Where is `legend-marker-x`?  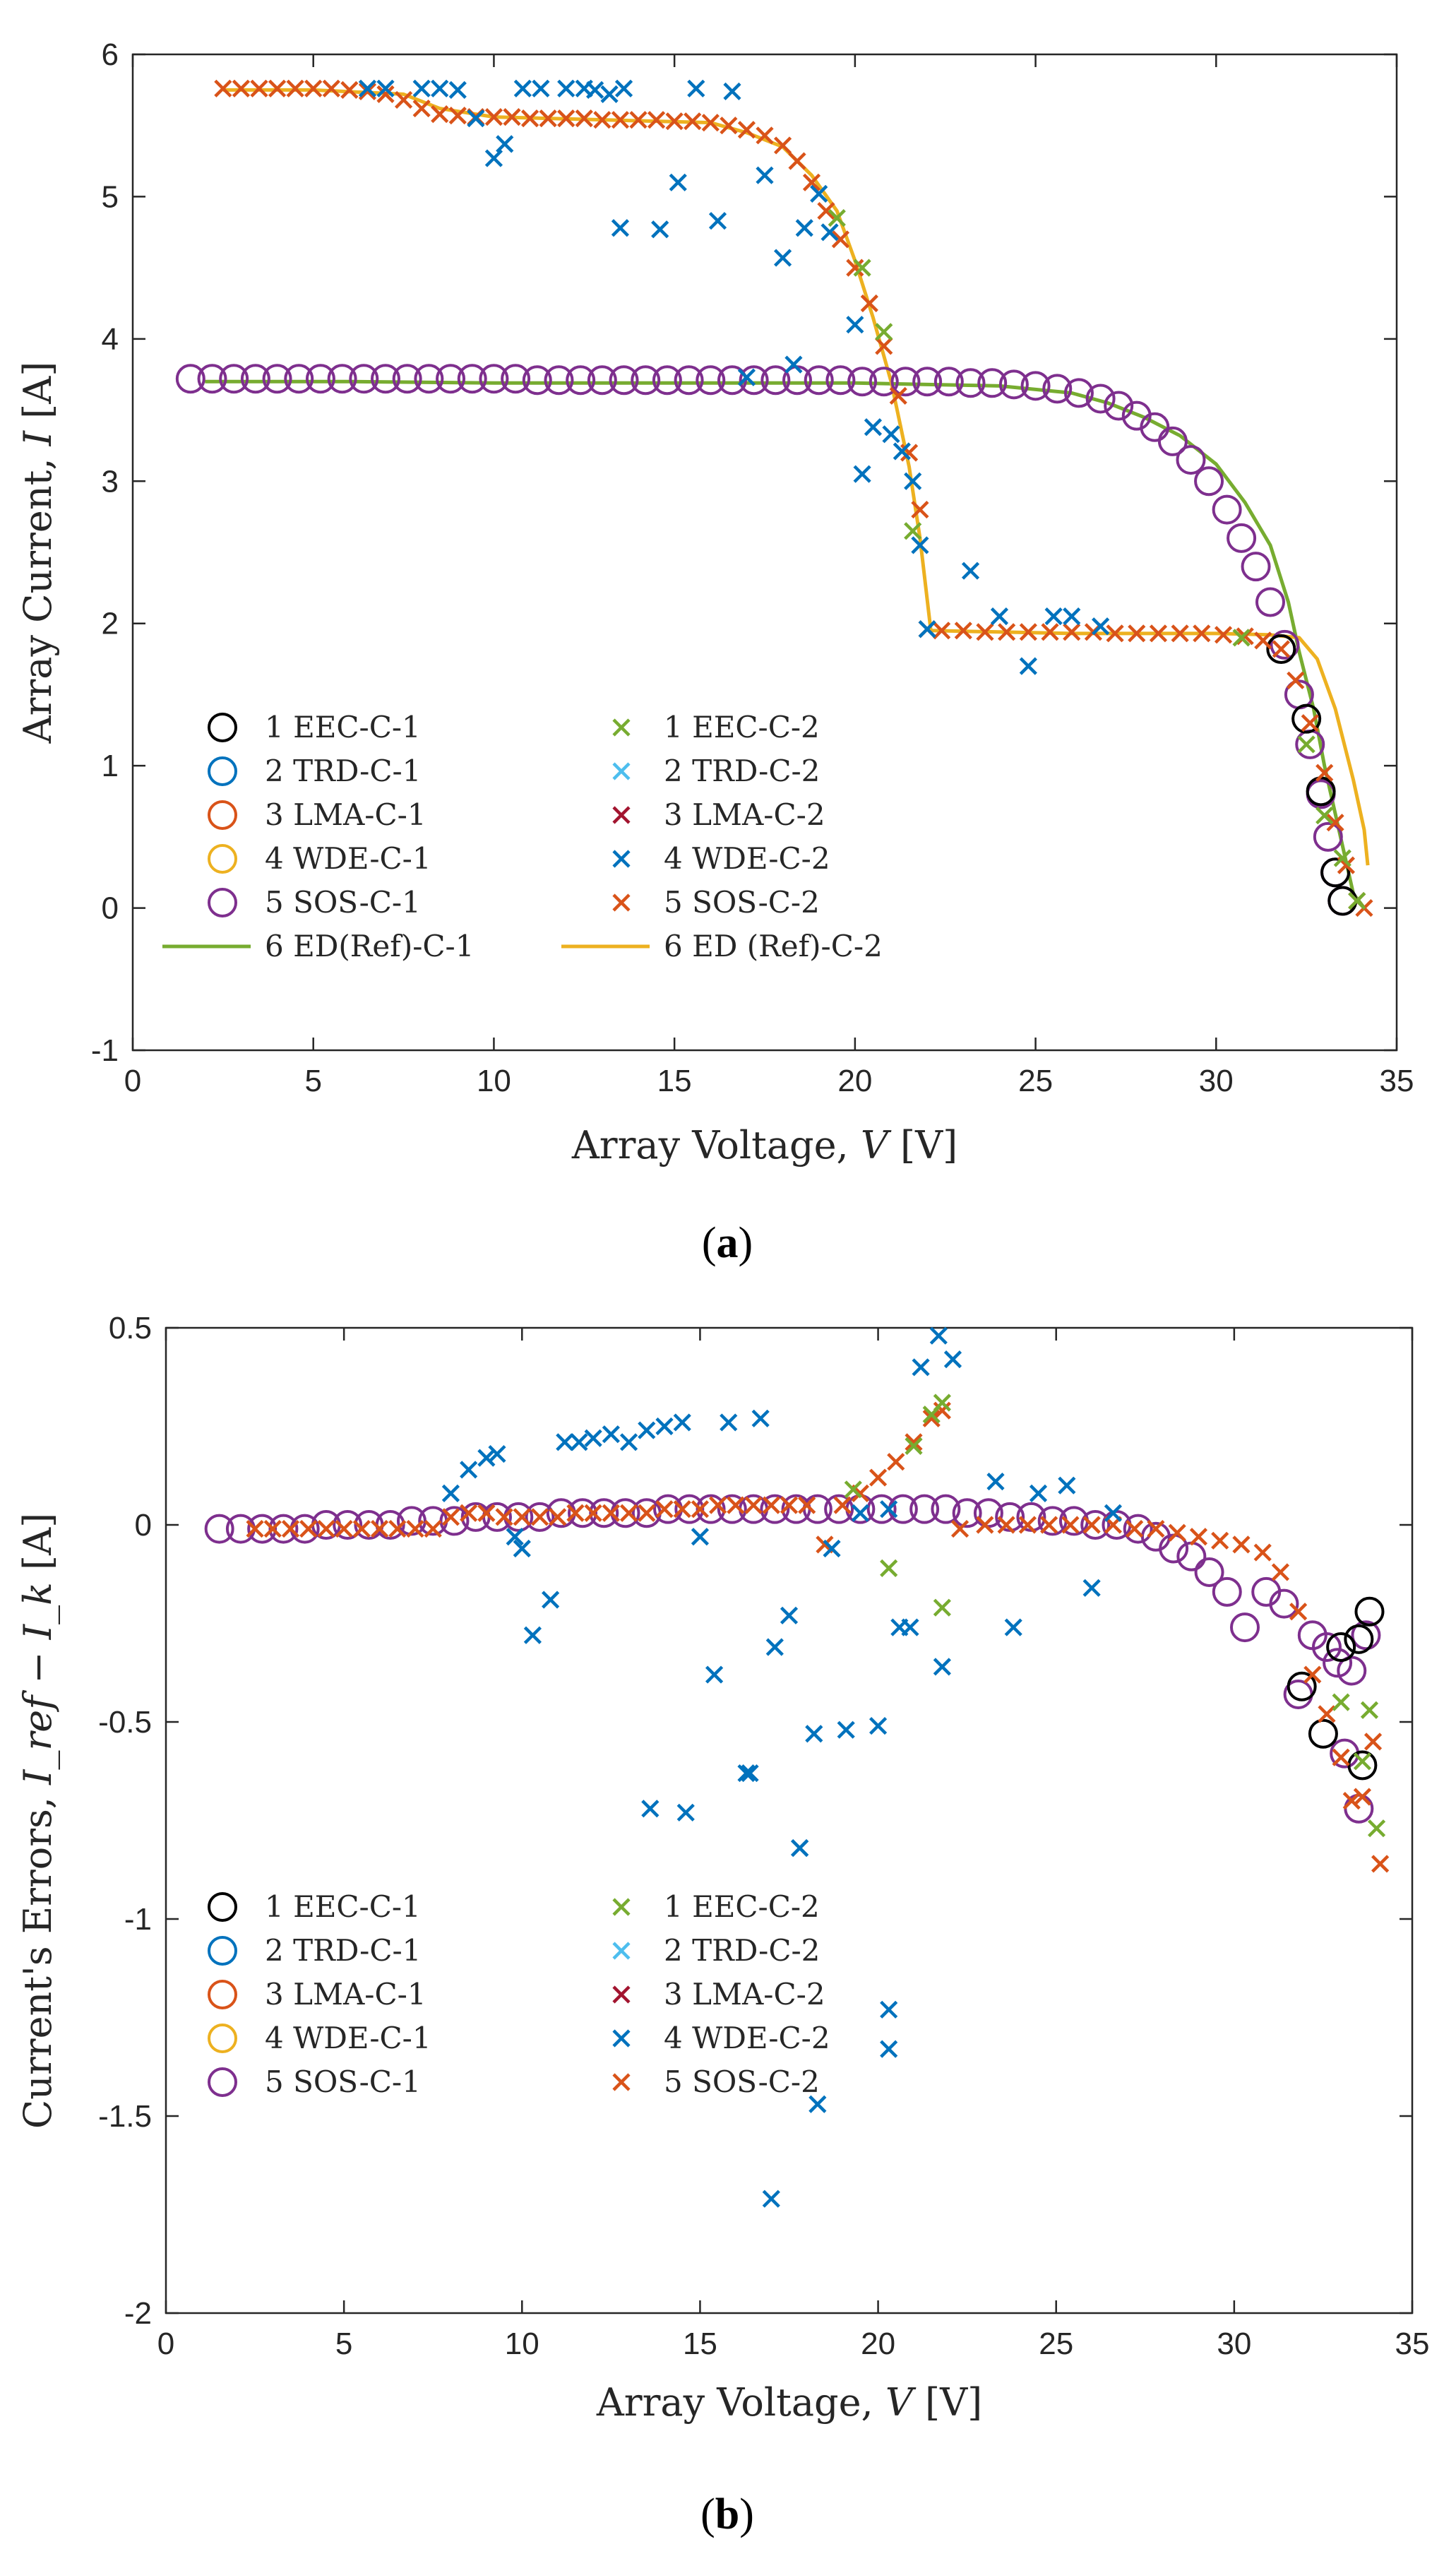
legend-marker-x is located at coordinates (621, 1994).